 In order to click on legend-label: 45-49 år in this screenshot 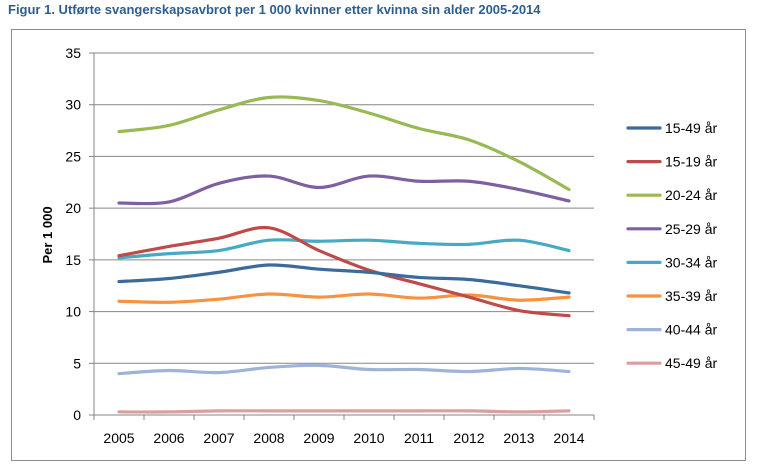, I will do `click(691, 363)`.